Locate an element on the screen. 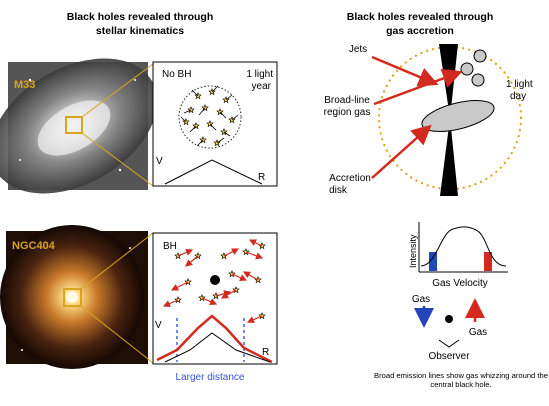 The image size is (549, 406). bh-box is located at coordinates (215, 298).